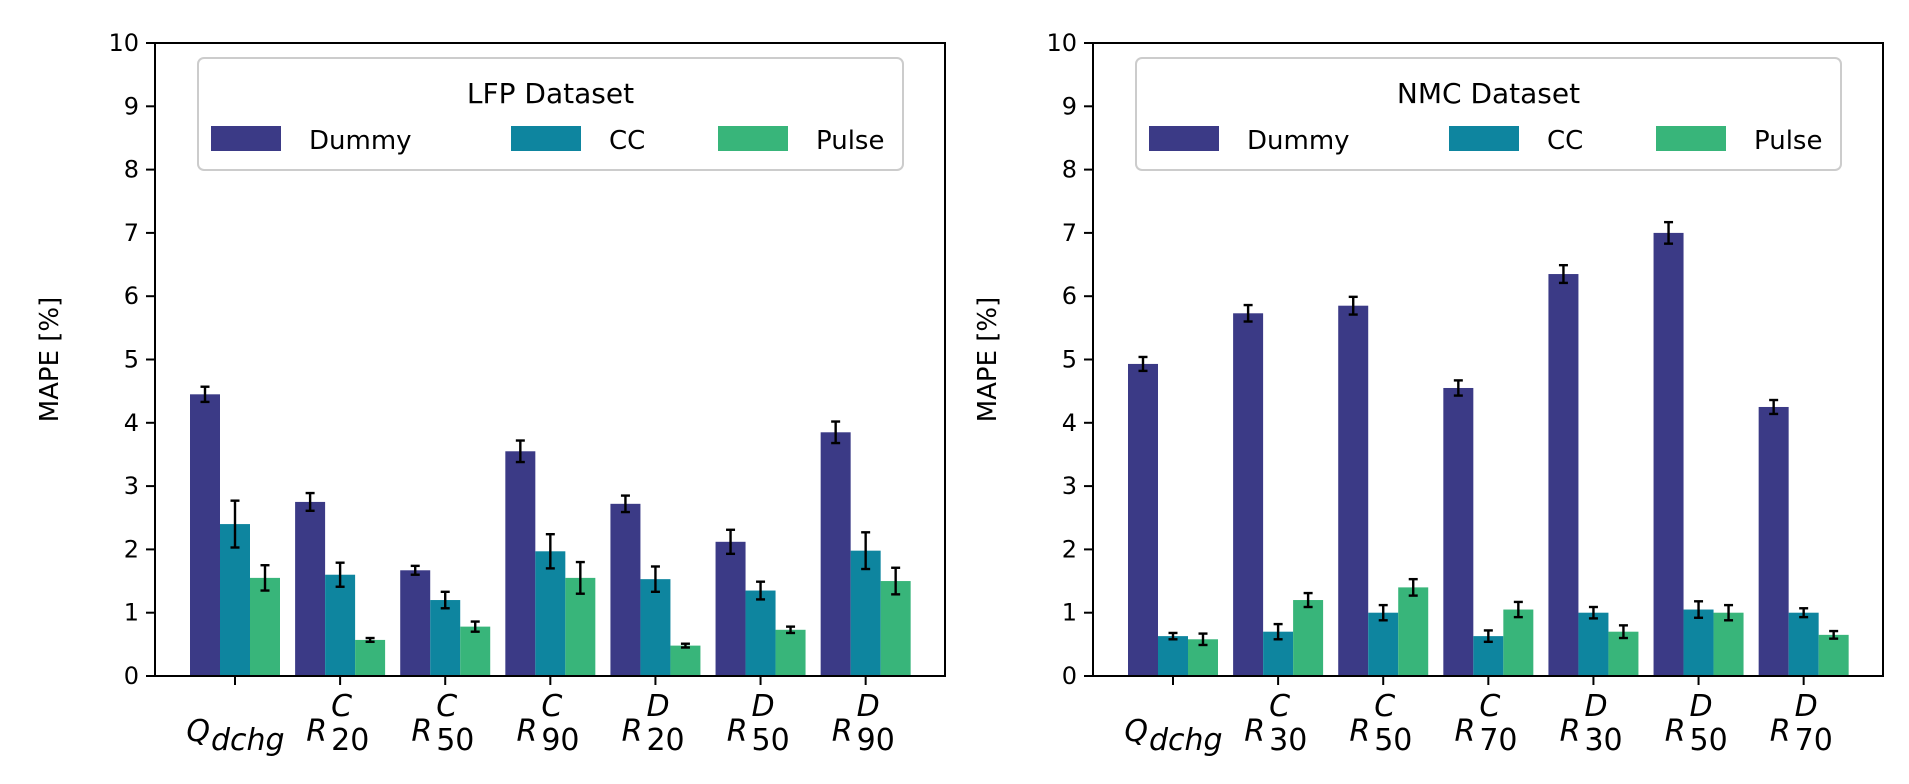 The image size is (1909, 784). Describe the element at coordinates (771, 740) in the screenshot. I see `x-tick-subscript: 50` at that location.